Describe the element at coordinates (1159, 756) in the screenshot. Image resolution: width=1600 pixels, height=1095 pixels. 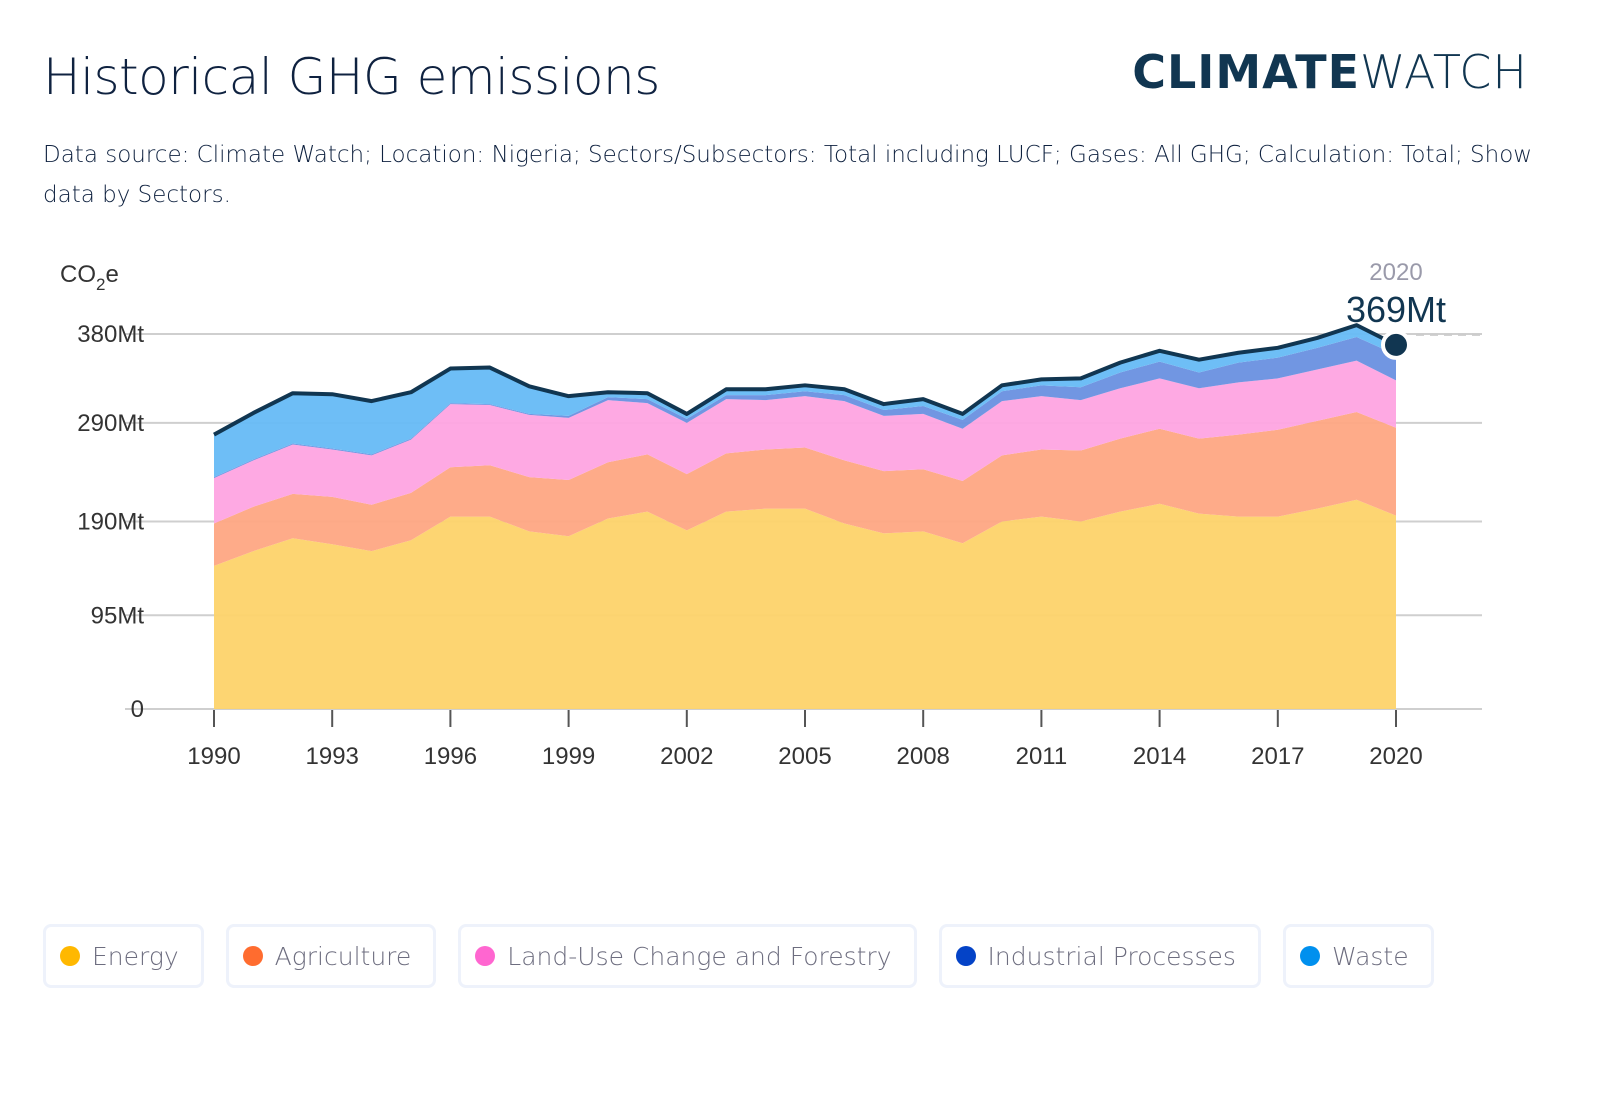
I see `x-tick-label: 2014` at that location.